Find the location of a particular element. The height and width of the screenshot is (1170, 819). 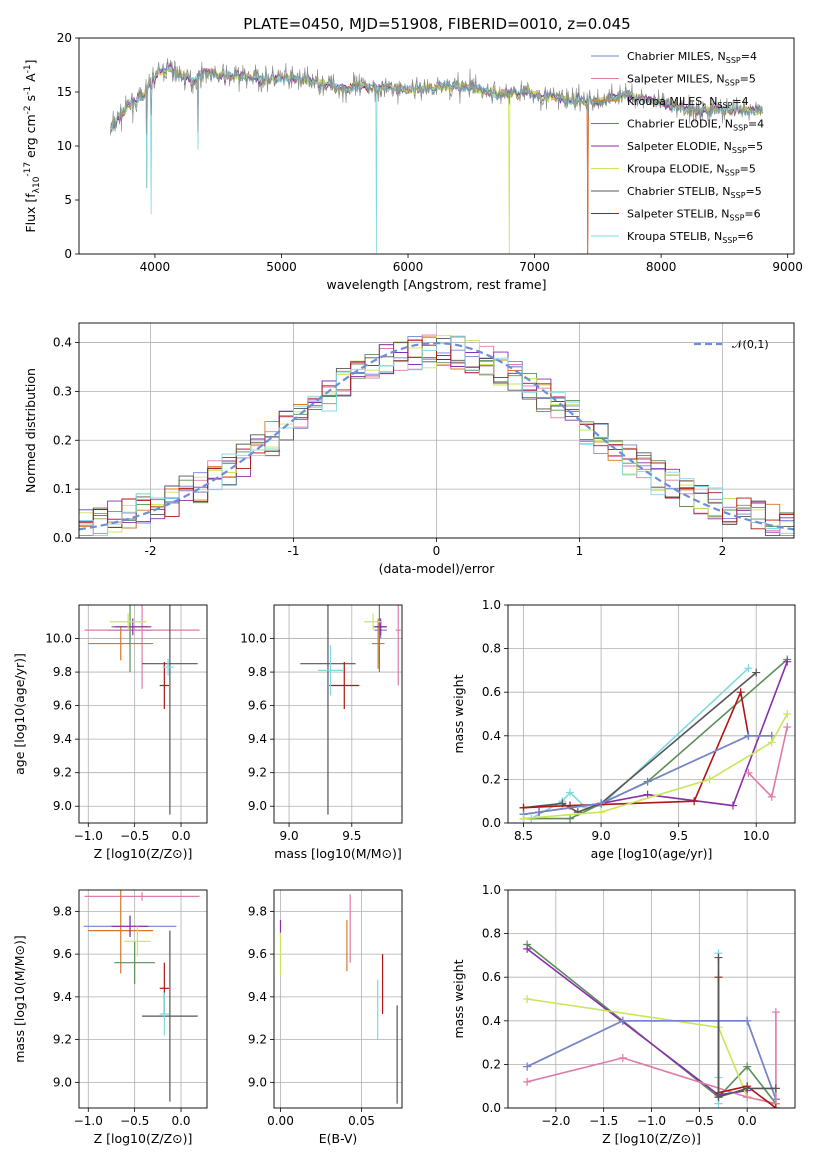

age_vs_Z-x-tick-label: 0.0 is located at coordinates (180, 836).